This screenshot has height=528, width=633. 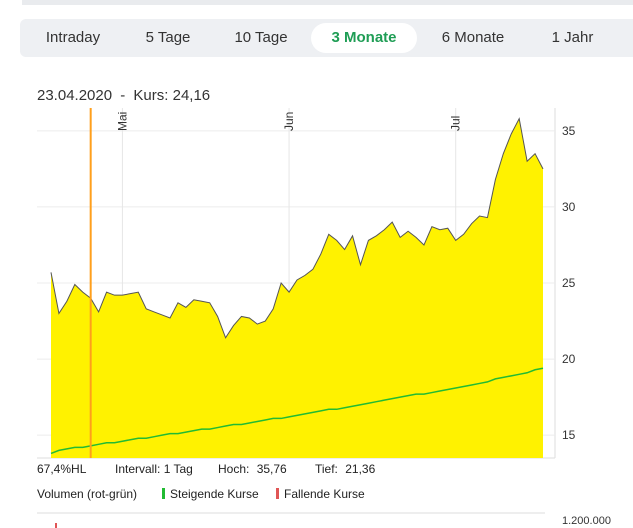 What do you see at coordinates (456, 123) in the screenshot?
I see `month-label: Jul` at bounding box center [456, 123].